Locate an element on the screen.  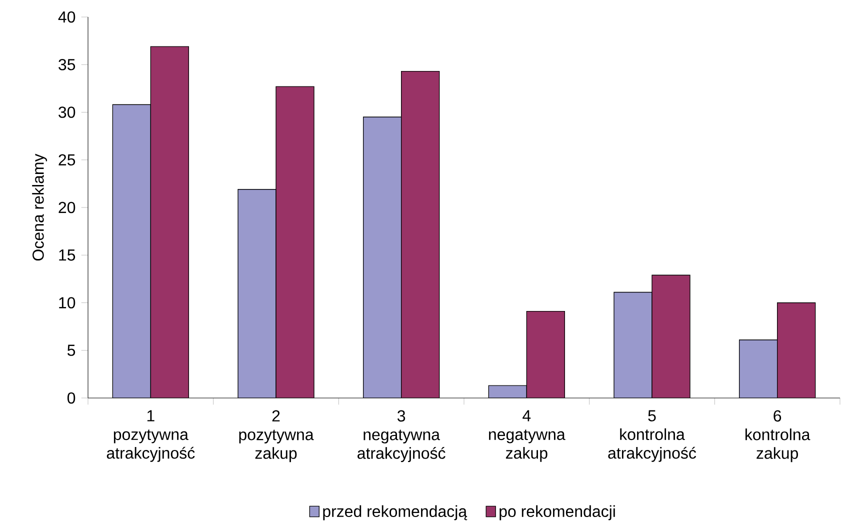
y-axis-title: Ocena reklamy is located at coordinates (40, 207).